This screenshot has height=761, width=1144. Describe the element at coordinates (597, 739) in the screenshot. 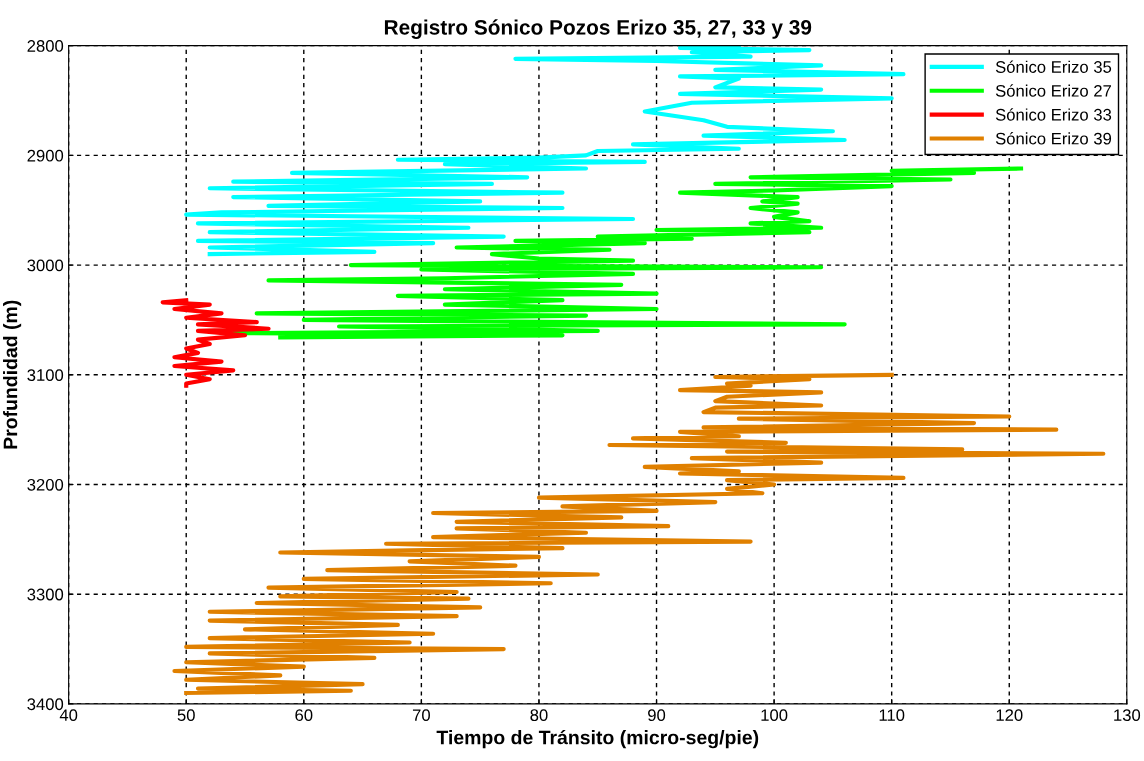

I see `x-axis-title: Tiempo de Tránsito (micro-seg/pie)` at that location.